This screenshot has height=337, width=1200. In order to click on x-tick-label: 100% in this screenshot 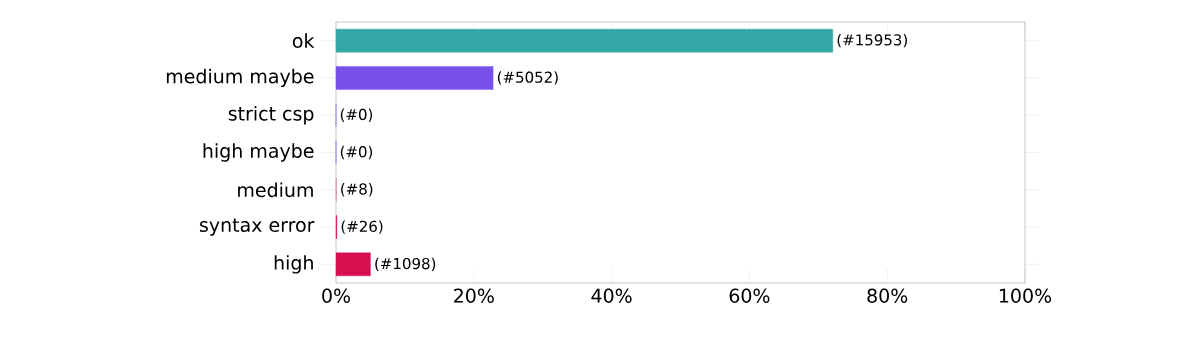, I will do `click(1025, 295)`.